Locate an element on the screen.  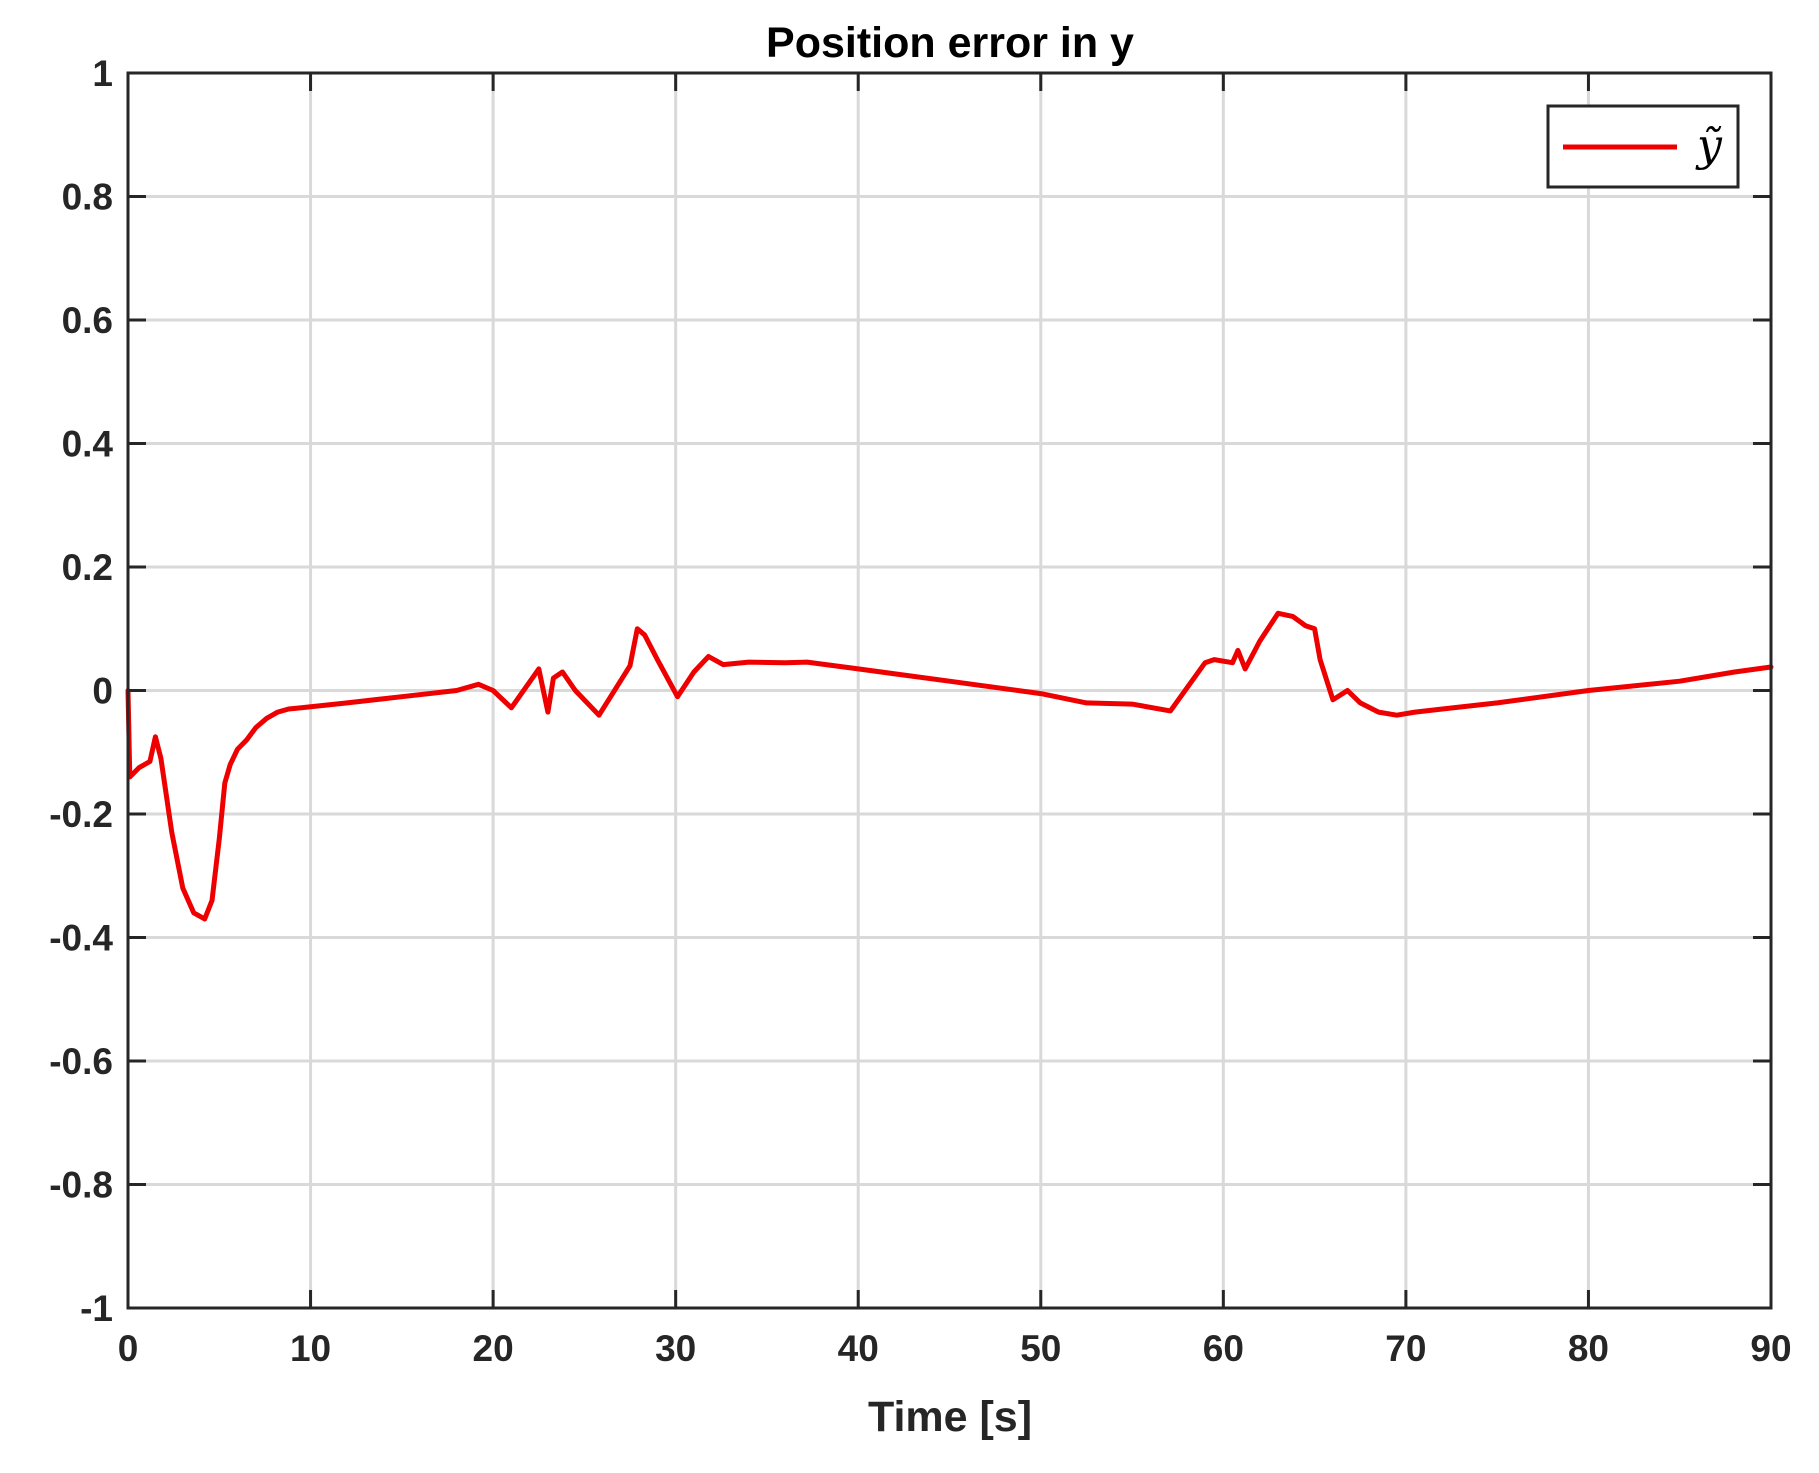
x-tick-label: 60 is located at coordinates (1223, 1348).